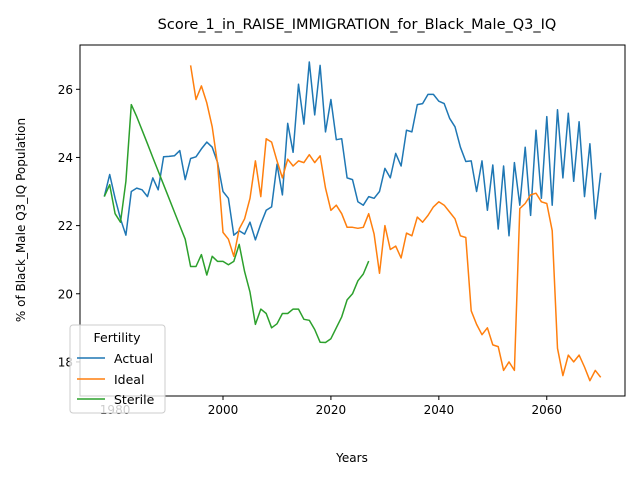 The height and width of the screenshot is (480, 640). What do you see at coordinates (65, 90) in the screenshot?
I see `y-tick-label-26: 26` at bounding box center [65, 90].